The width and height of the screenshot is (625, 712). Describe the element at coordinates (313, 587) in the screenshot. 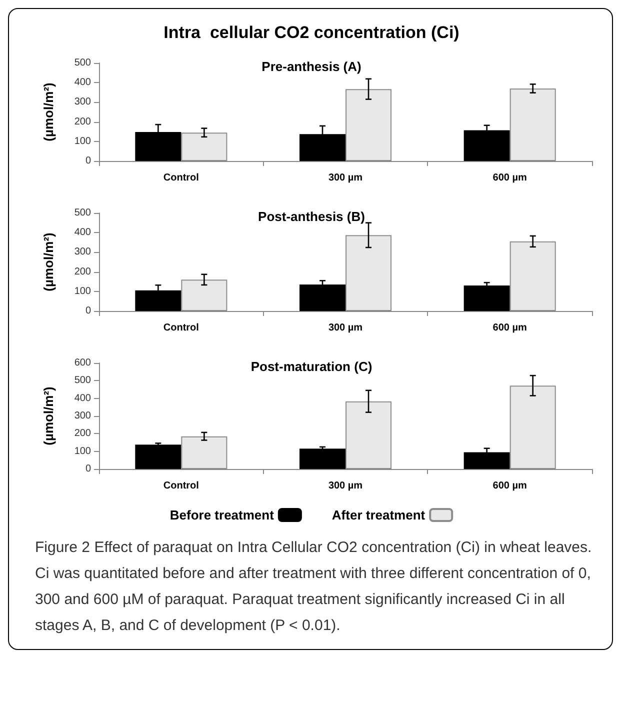

I see `caption: Figure 2 Effect of paraquat on Intra Cellular CO2 concentration (Ci) in wheat leaves. Ci was quantitated before and after treatment with three different concentration of 0, 300 and 600 µM of paraquat. Paraquat treatment significantly increased Ci in all stages A, B, and C of development (P < 0.01).` at that location.